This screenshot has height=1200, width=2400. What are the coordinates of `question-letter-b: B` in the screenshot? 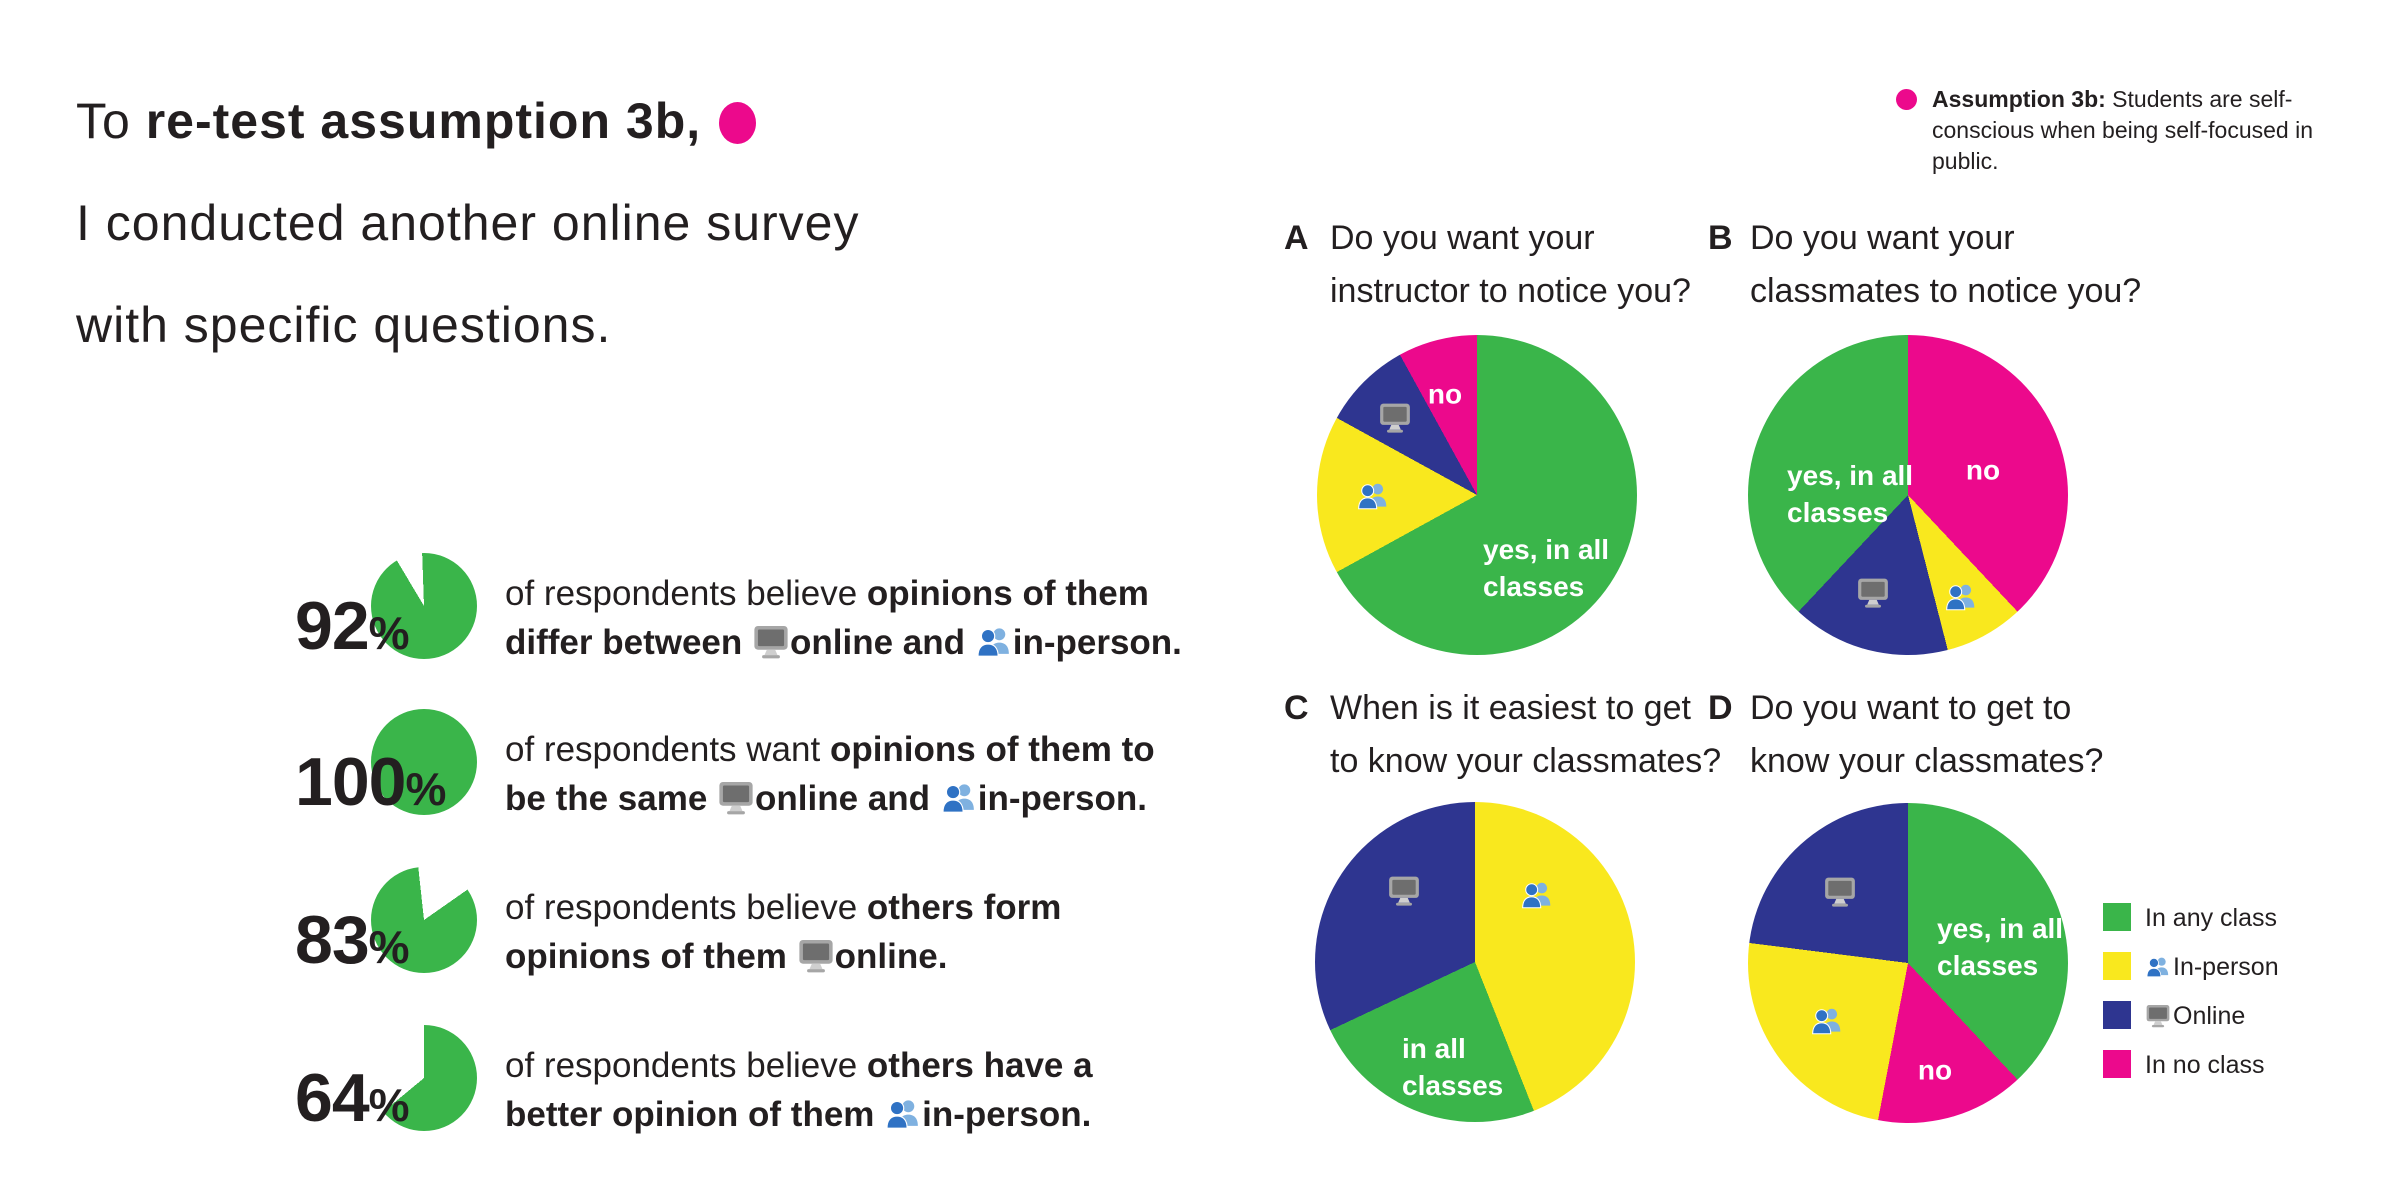 It's located at (1720, 238).